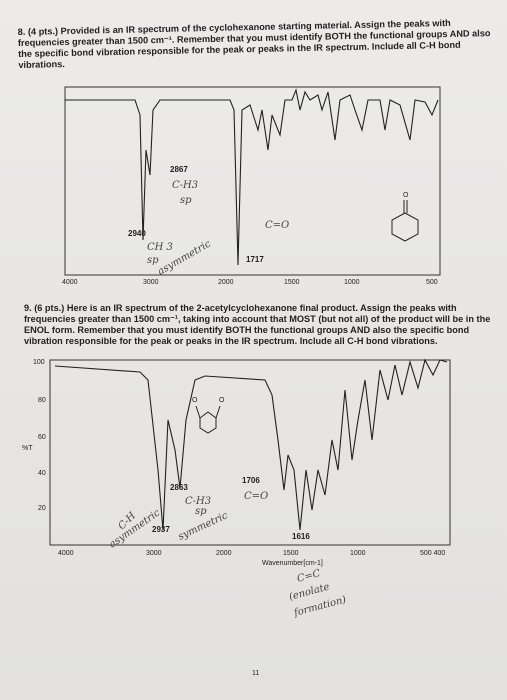 This screenshot has height=700, width=507. Describe the element at coordinates (179, 169) in the screenshot. I see `peak-label: 2867` at that location.